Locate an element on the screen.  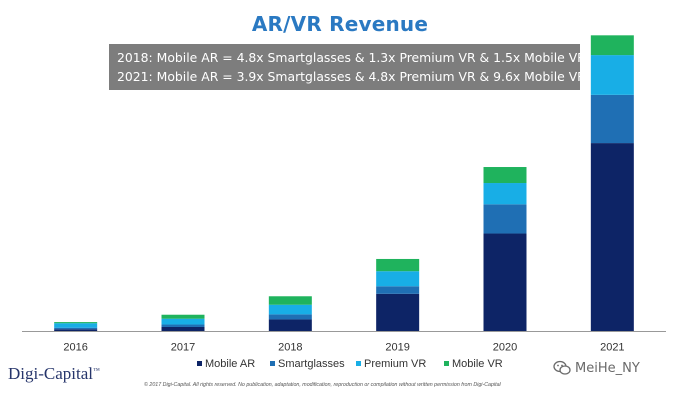
bar-premium-vr-2021 is located at coordinates (612, 75).